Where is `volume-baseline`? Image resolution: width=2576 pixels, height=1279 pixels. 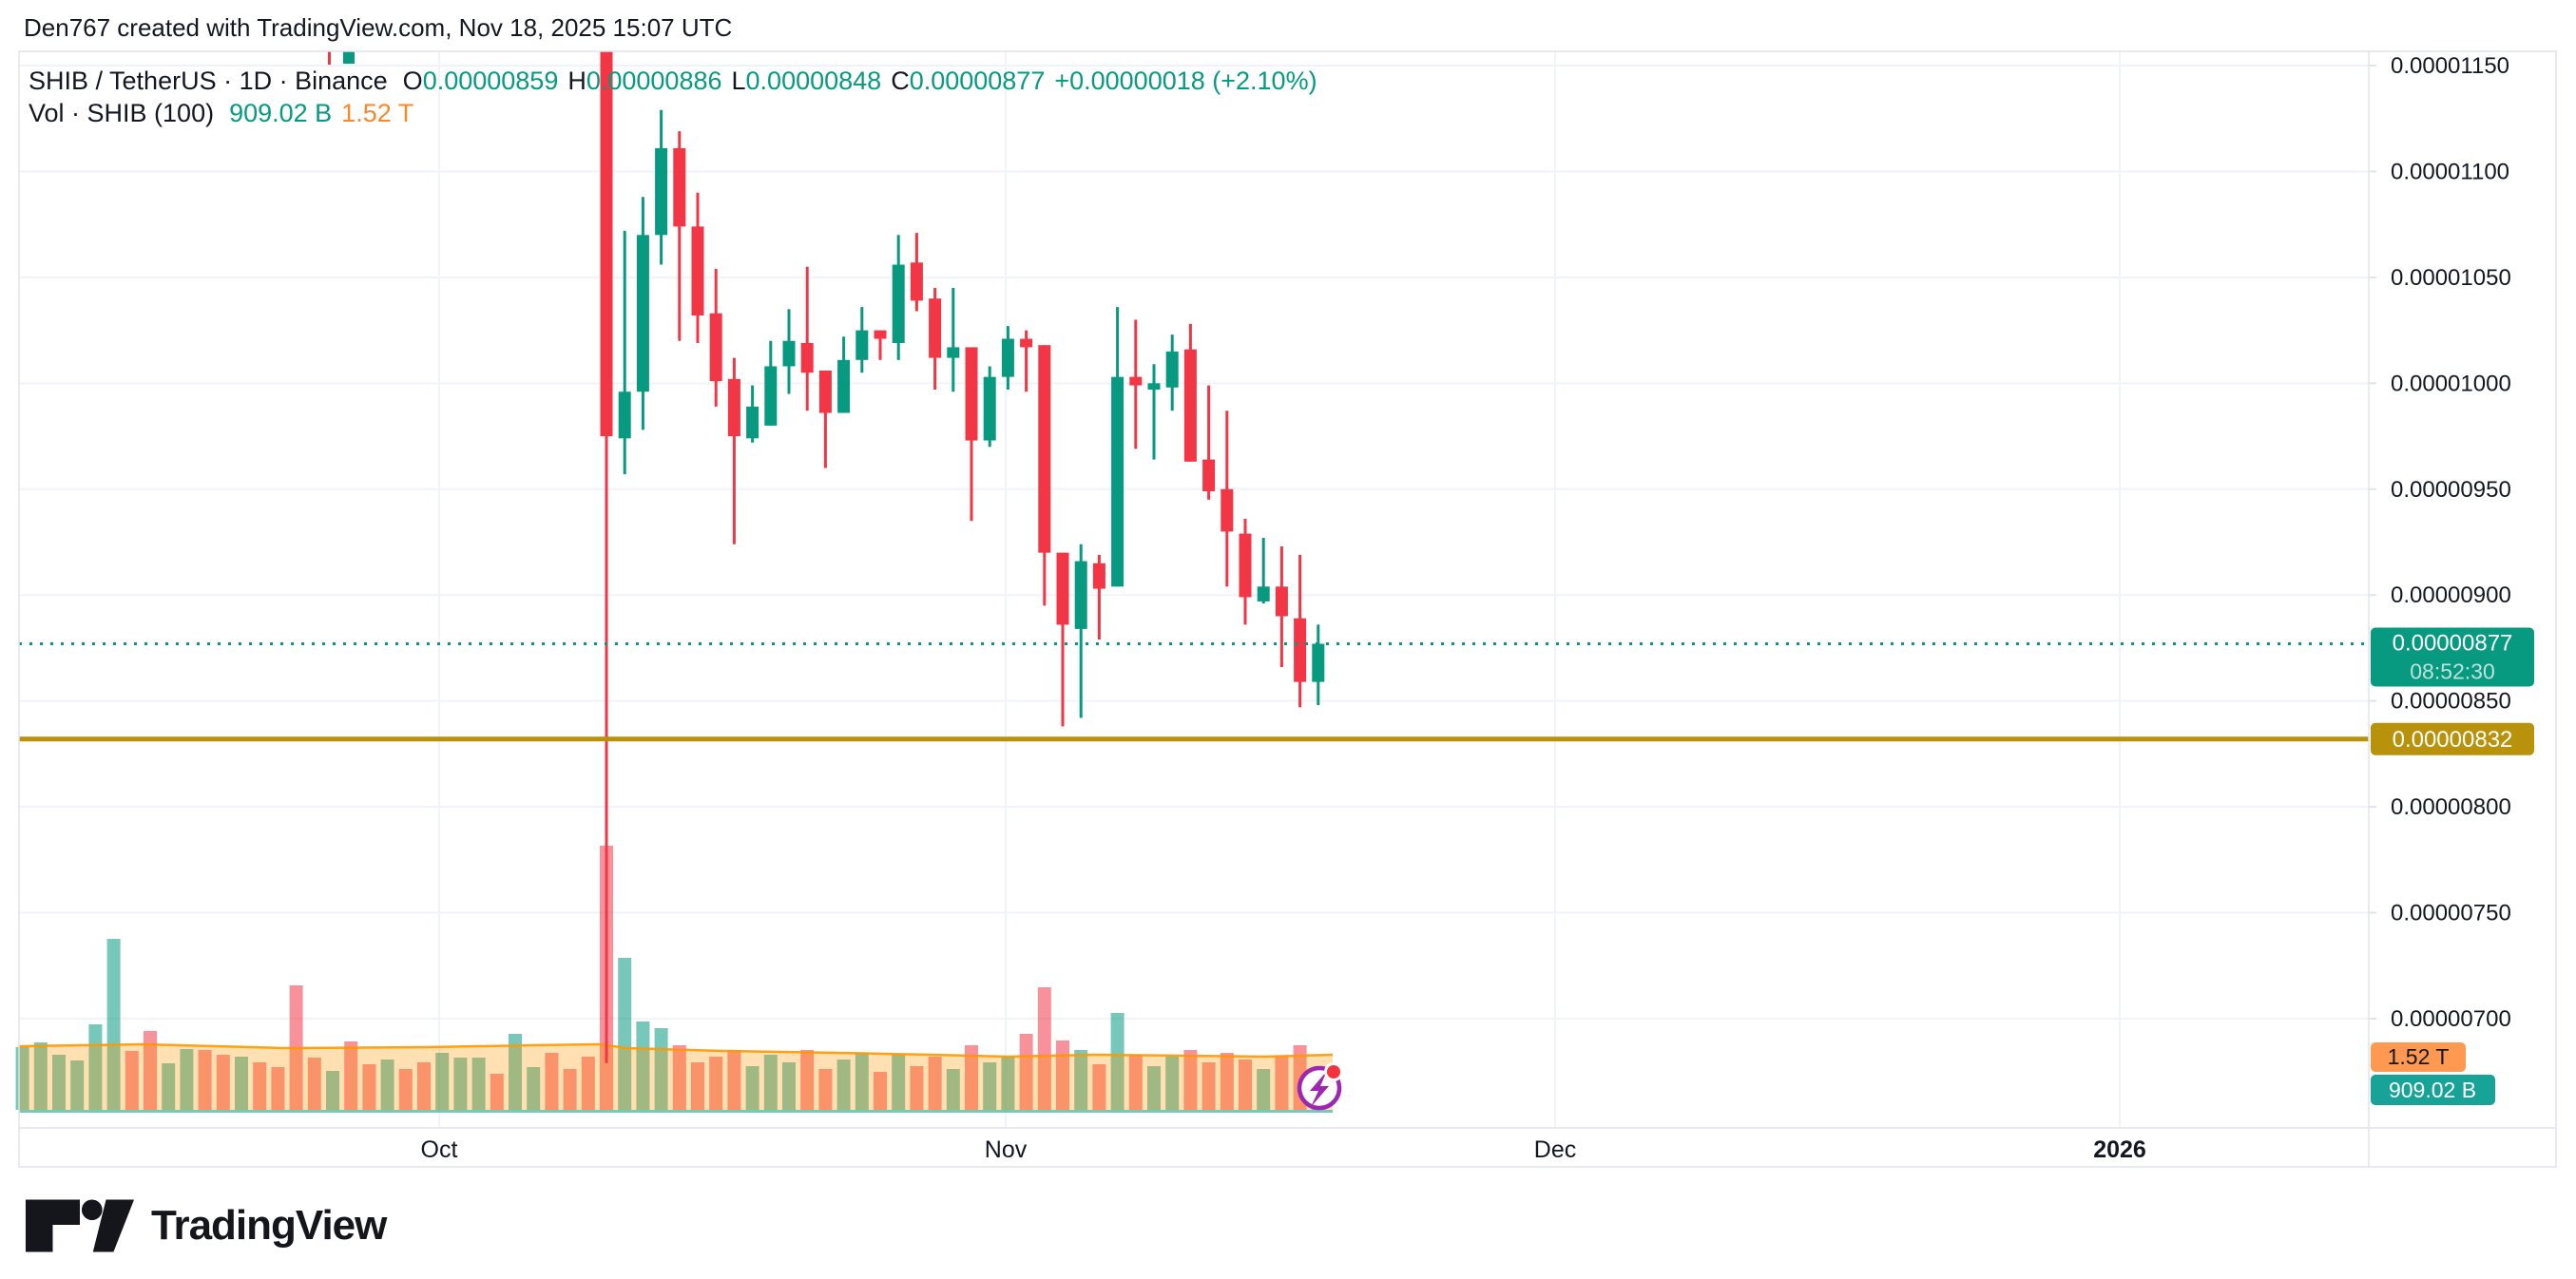
volume-baseline is located at coordinates (676, 1111).